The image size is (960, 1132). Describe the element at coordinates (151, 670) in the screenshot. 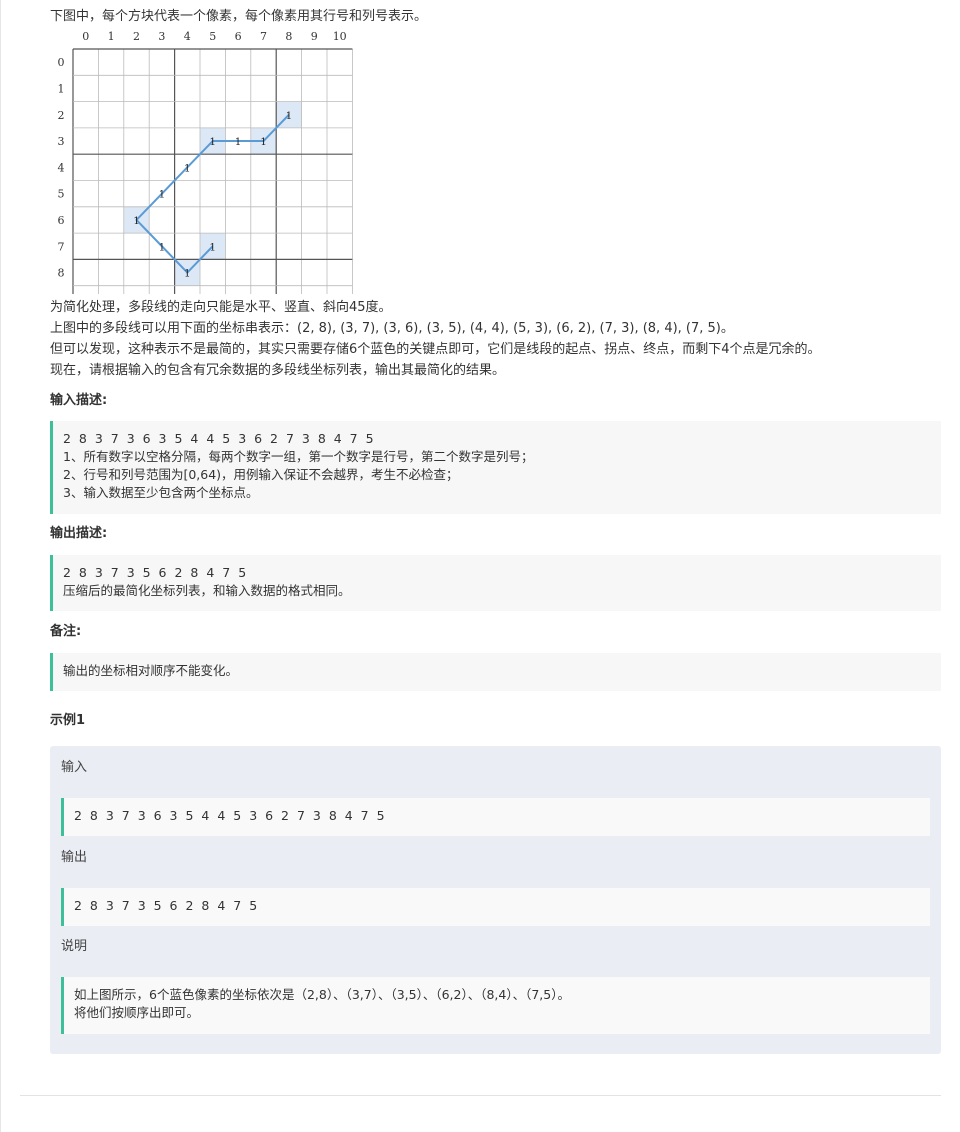

I see `note-text: 输出的坐标相对顺序不能变化。` at that location.